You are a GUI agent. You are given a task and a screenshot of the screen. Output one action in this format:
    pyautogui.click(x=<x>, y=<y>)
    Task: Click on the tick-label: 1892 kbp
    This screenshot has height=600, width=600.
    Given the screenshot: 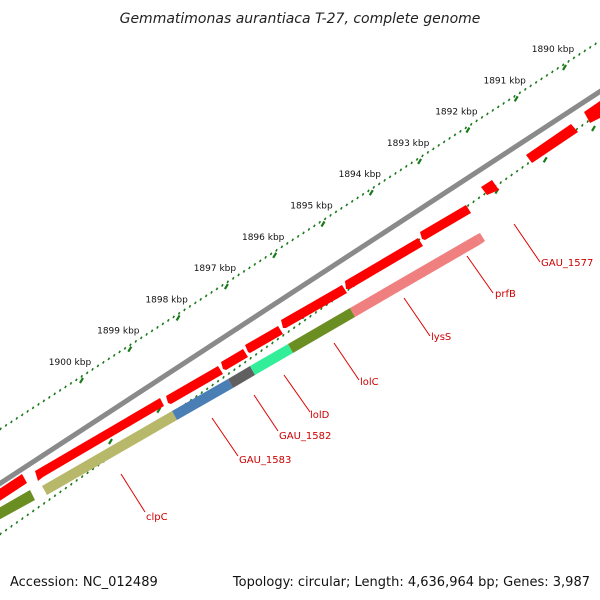 What is the action you would take?
    pyautogui.click(x=456, y=113)
    